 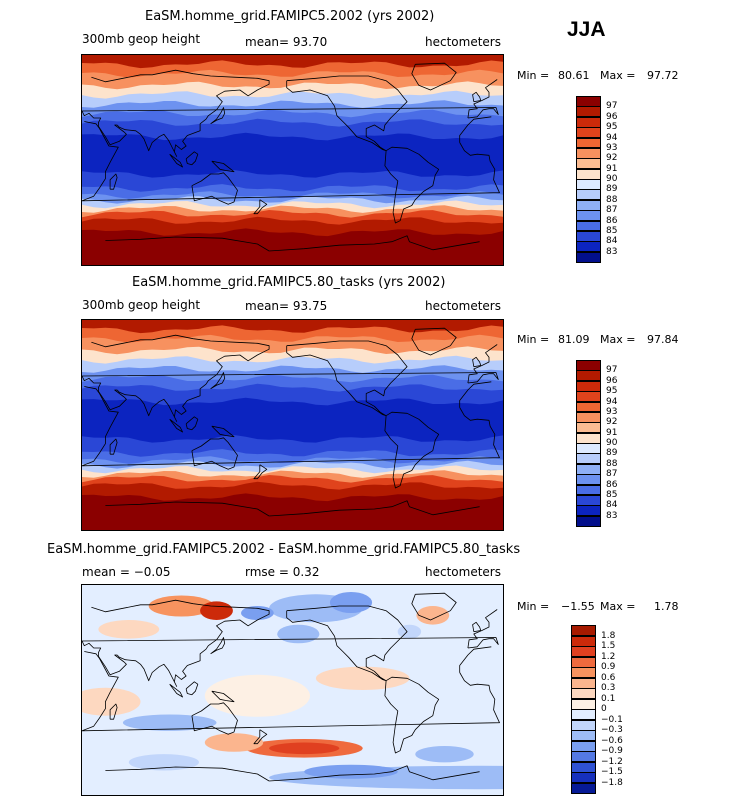 I want to click on coast-uk, so click(x=477, y=627).